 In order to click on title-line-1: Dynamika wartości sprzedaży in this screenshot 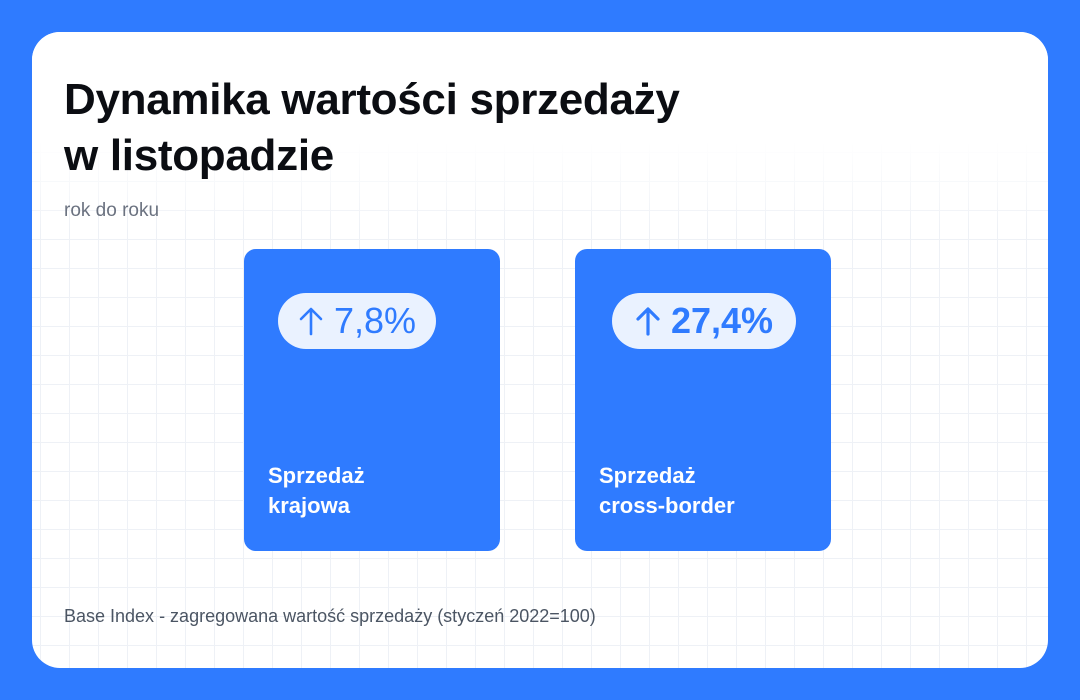, I will do `click(372, 99)`.